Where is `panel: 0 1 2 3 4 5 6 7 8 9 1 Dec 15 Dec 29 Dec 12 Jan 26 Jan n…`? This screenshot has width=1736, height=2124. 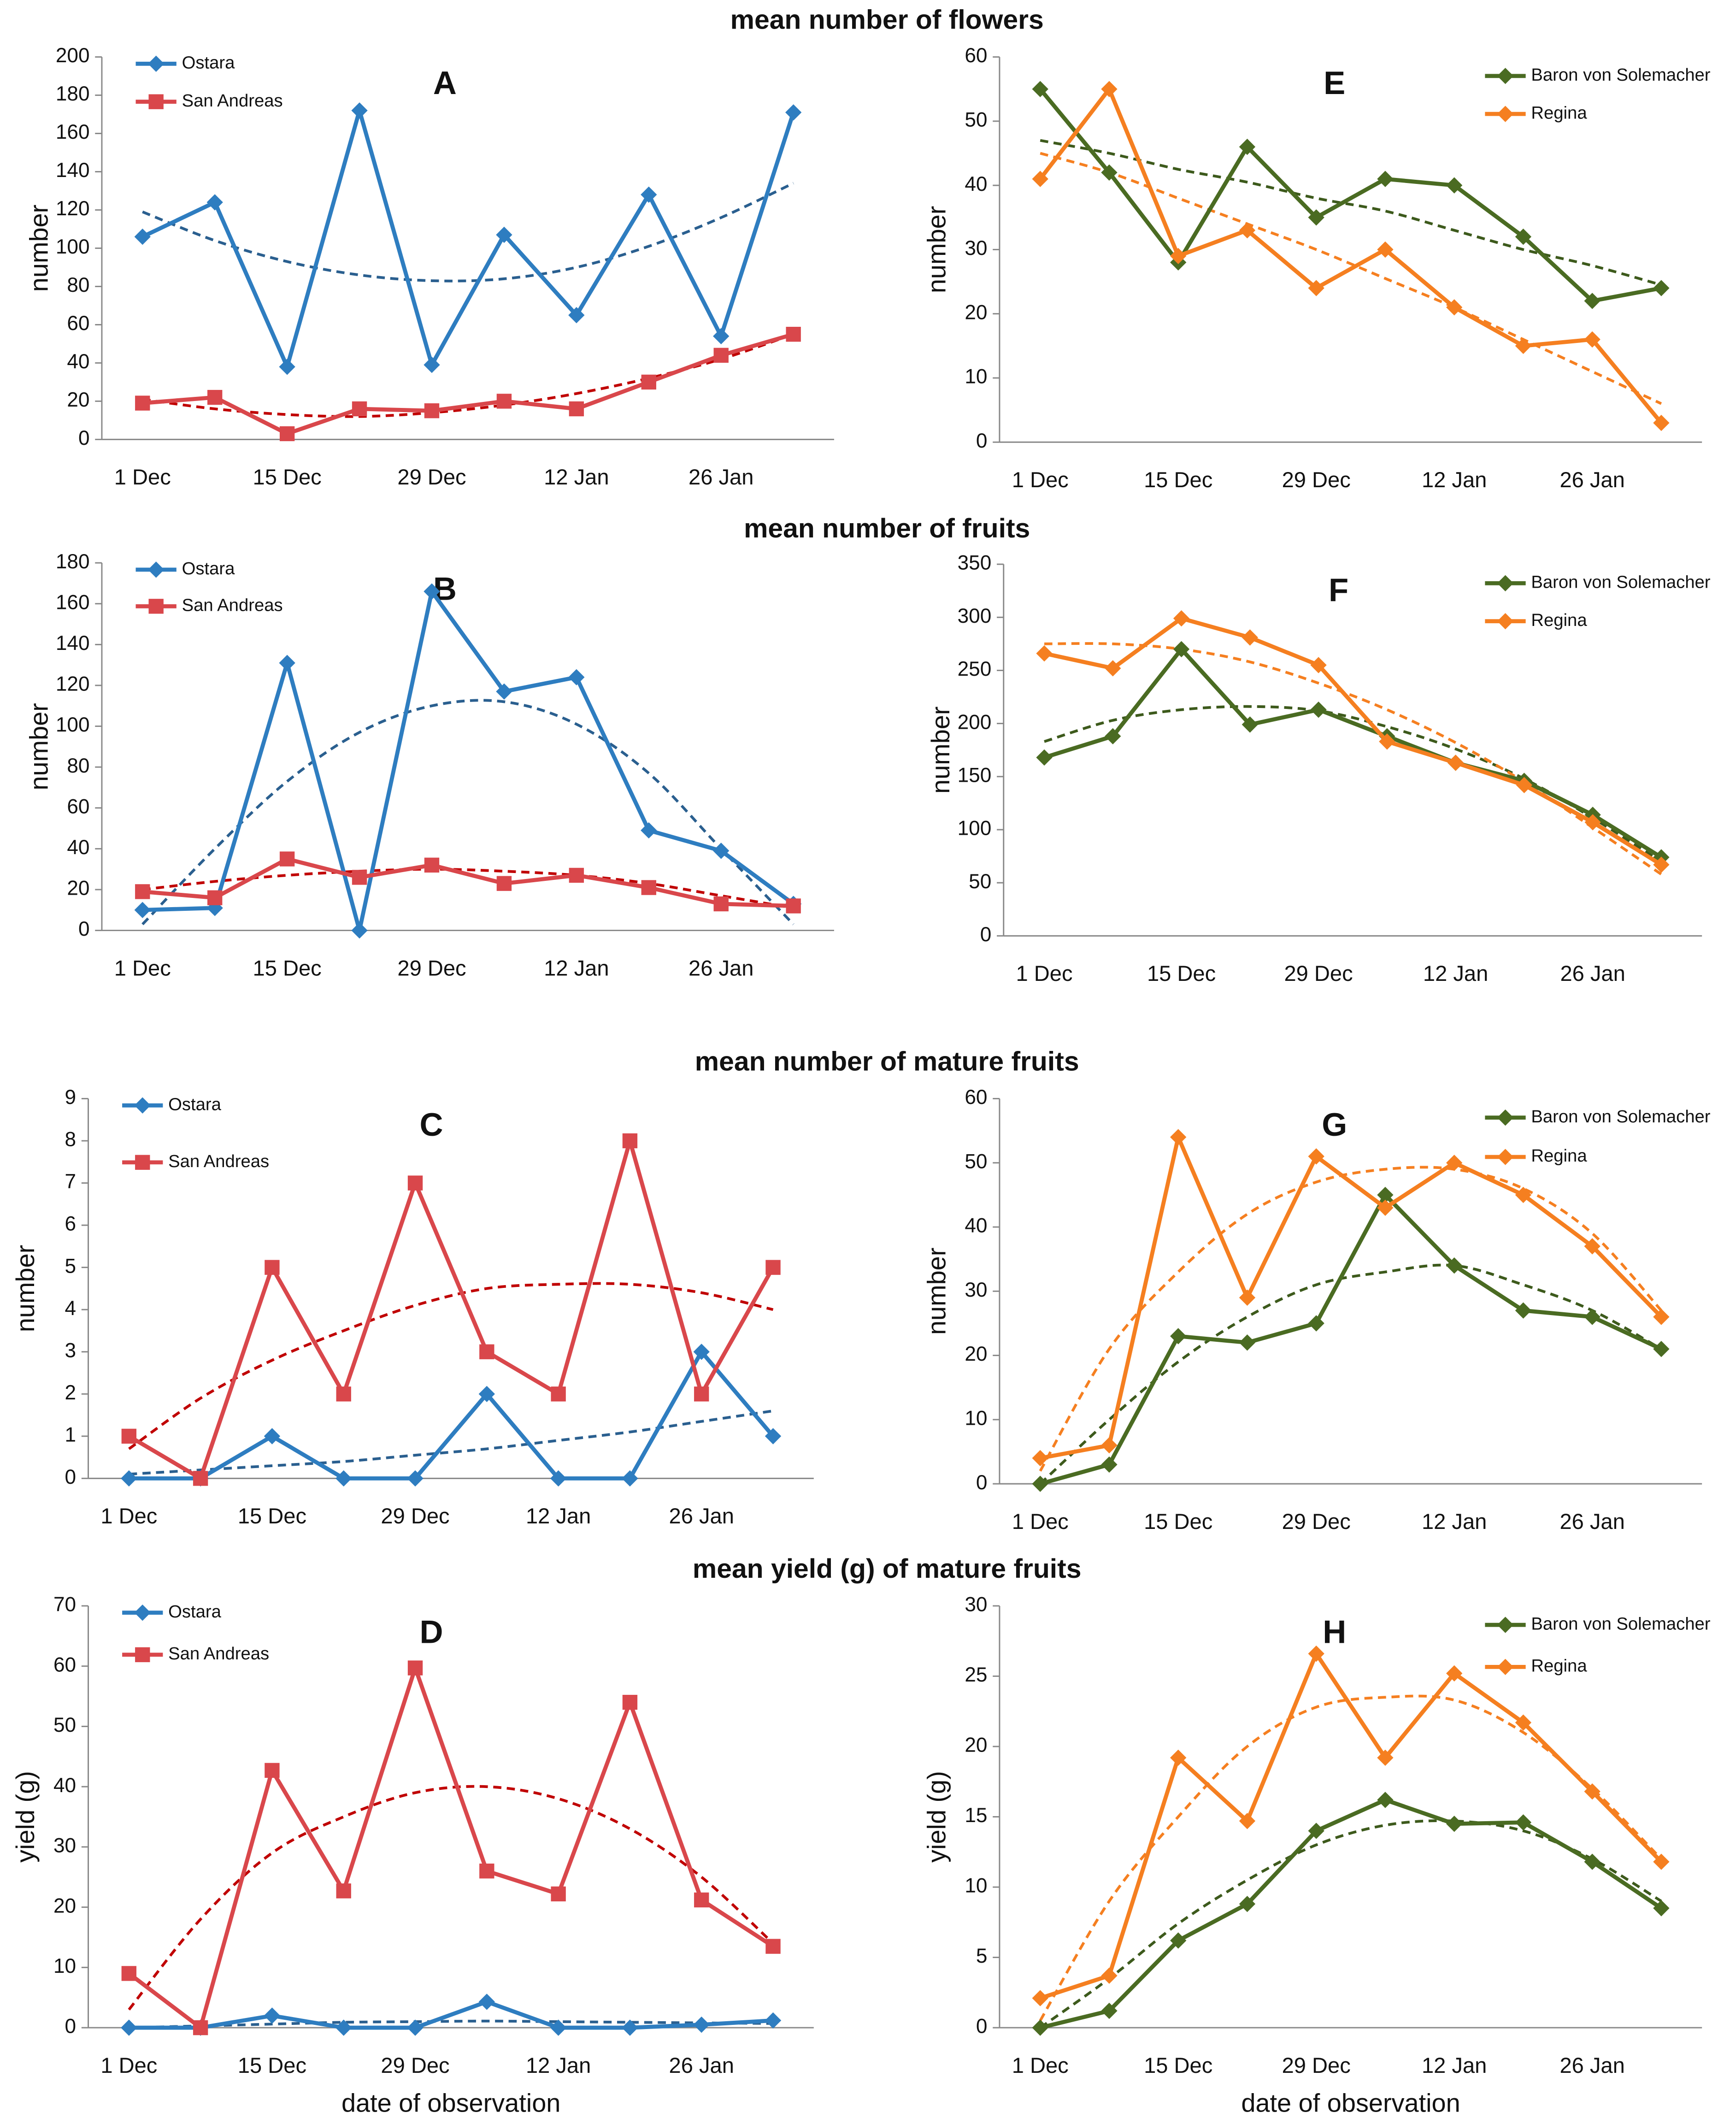 panel: 0 1 2 3 4 5 6 7 8 9 1 Dec 15 Dec 29 Dec 12 Jan 26 Jan n… is located at coordinates (412, 1307).